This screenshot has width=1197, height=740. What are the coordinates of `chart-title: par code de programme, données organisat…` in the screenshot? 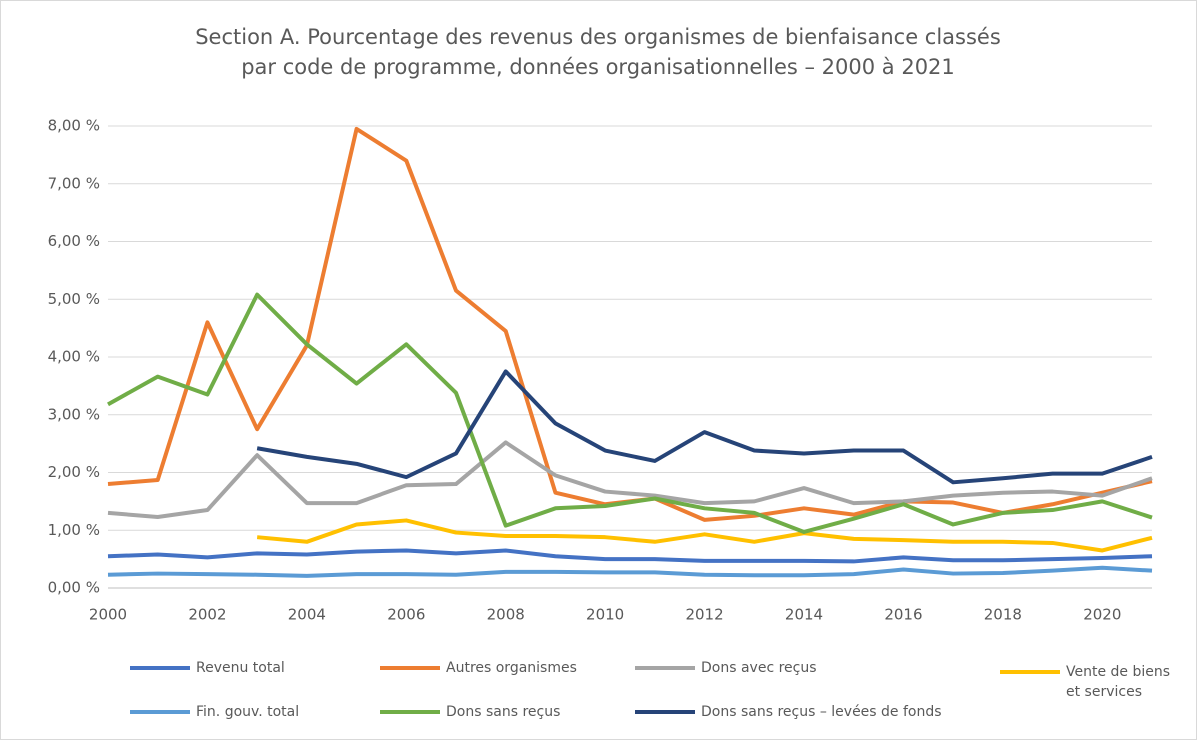 It's located at (598, 67).